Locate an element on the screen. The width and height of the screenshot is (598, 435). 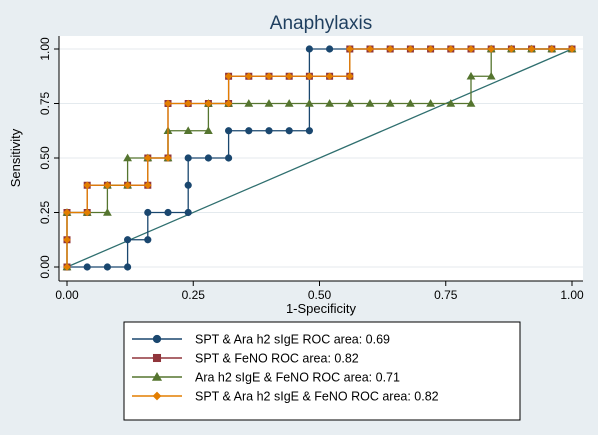
y-tick-label: 0.75 is located at coordinates (45, 103).